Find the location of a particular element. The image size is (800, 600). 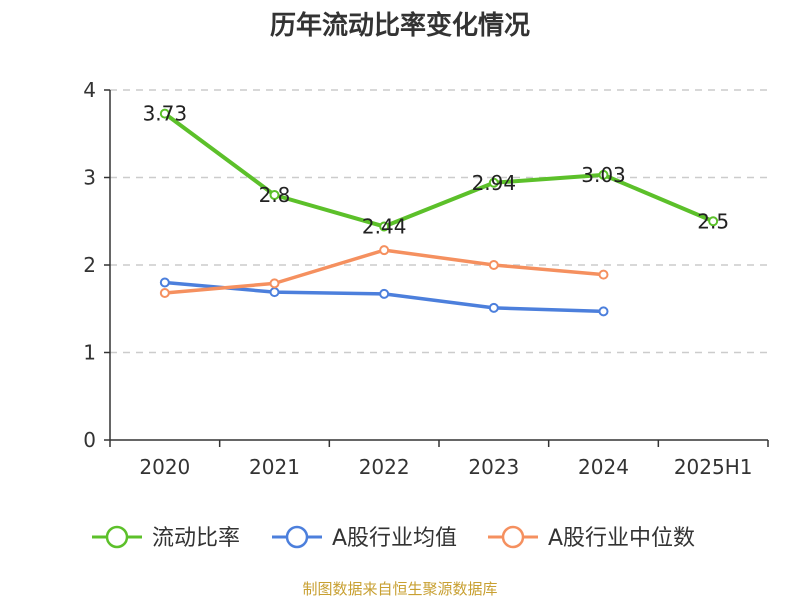

data-label-4: 3.03 is located at coordinates (603, 175).